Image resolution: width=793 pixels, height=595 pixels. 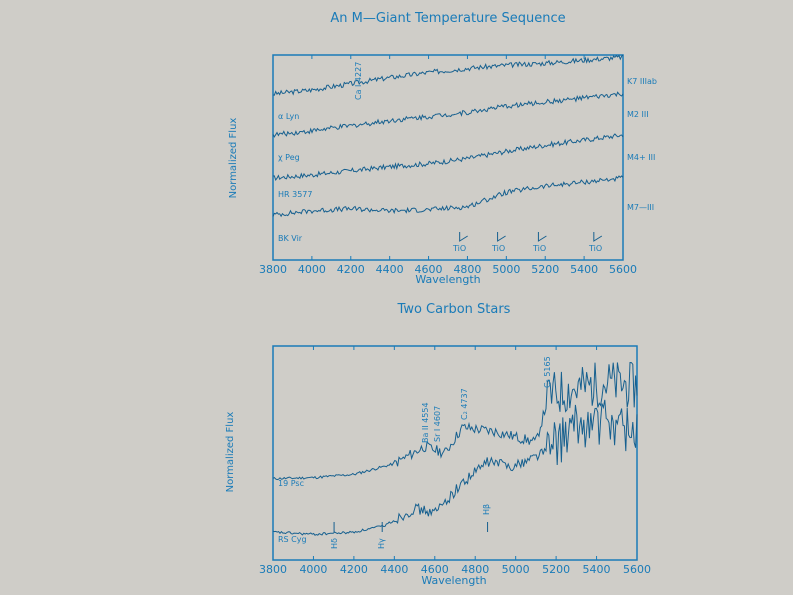 What do you see at coordinates (454, 309) in the screenshot?
I see `chart-title: Two Carbon Stars` at bounding box center [454, 309].